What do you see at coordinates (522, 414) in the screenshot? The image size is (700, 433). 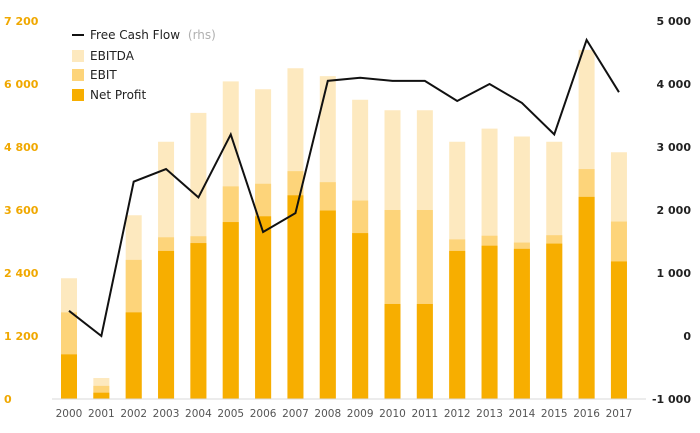 I see `x-tick-label: 2014` at bounding box center [522, 414].